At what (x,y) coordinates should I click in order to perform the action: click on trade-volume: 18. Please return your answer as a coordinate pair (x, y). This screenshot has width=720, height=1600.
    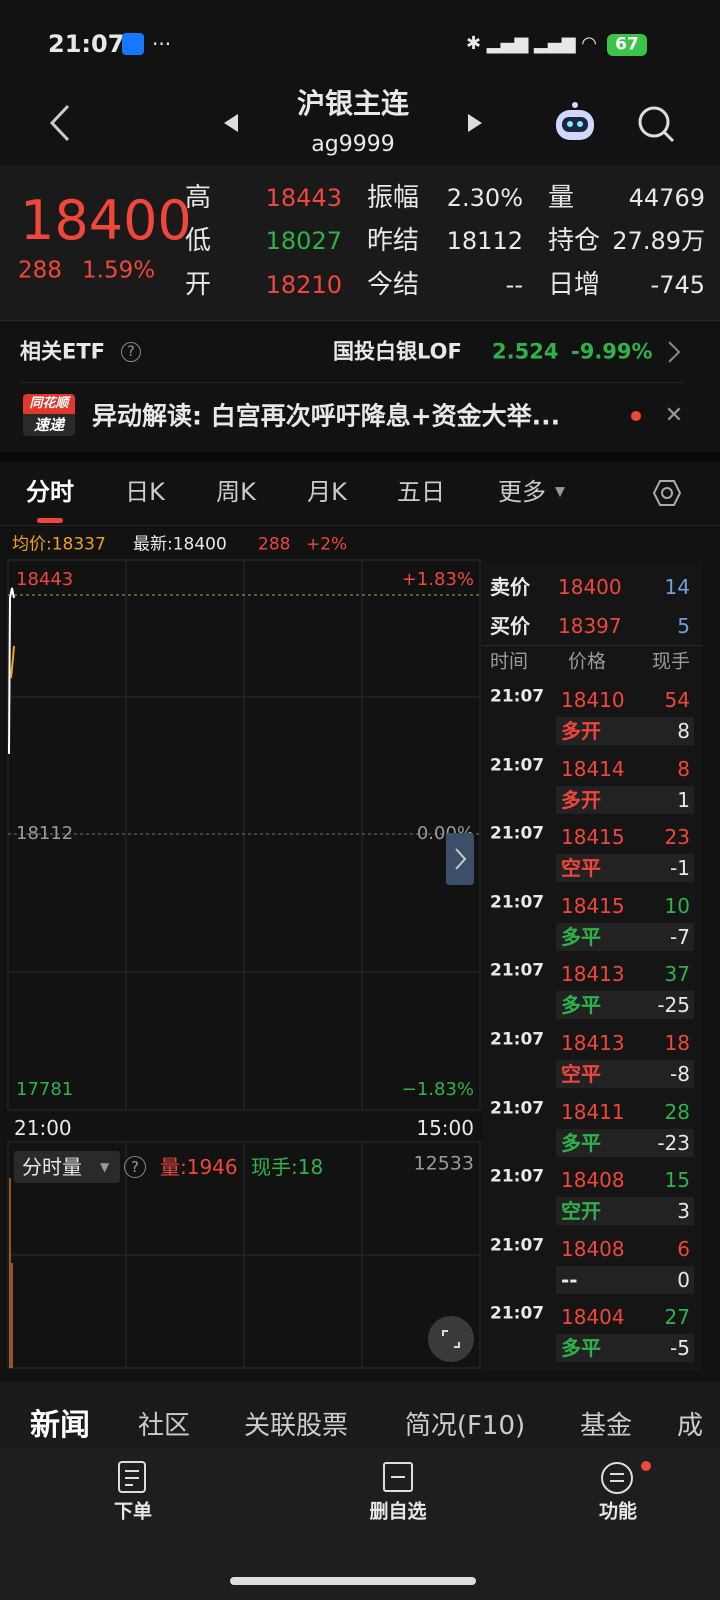
    Looking at the image, I should click on (677, 1043).